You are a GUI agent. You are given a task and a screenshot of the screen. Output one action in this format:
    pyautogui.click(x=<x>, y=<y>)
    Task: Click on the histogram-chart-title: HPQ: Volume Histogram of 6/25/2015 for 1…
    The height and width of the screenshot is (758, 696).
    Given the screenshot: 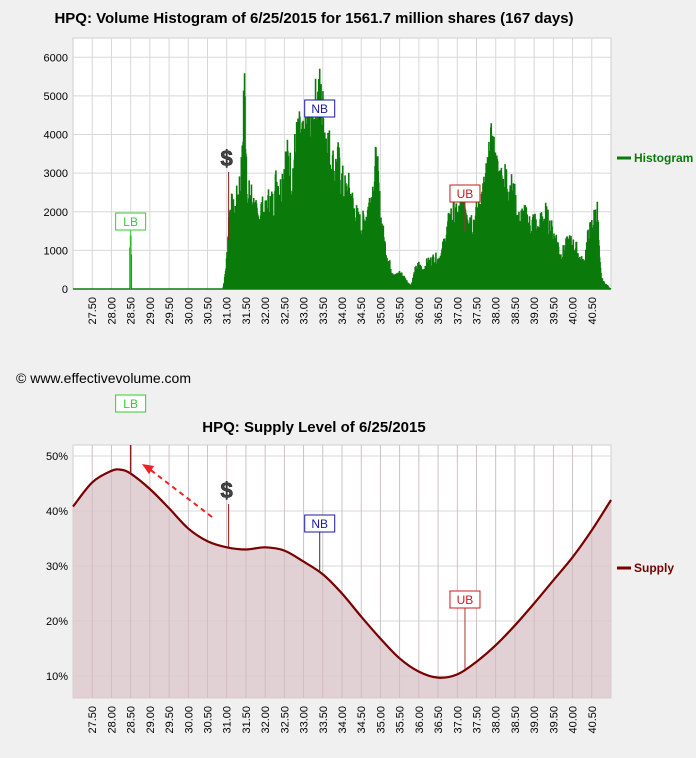 What is the action you would take?
    pyautogui.click(x=313, y=18)
    